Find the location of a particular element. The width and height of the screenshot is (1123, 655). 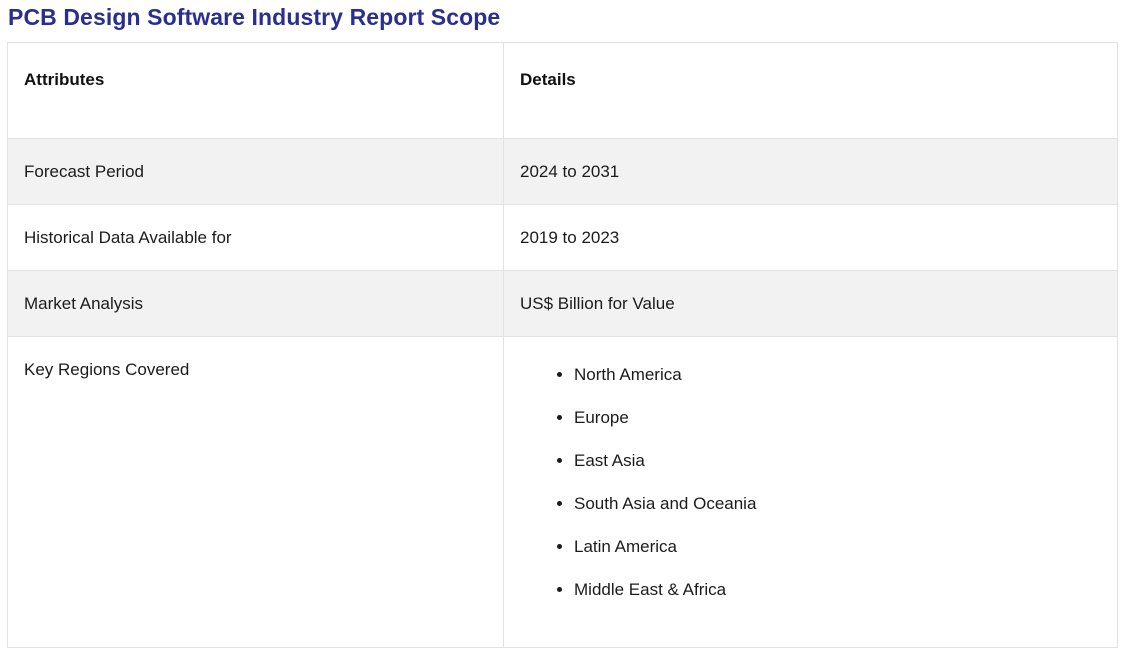

region-list-item: East Asia is located at coordinates (837, 460).